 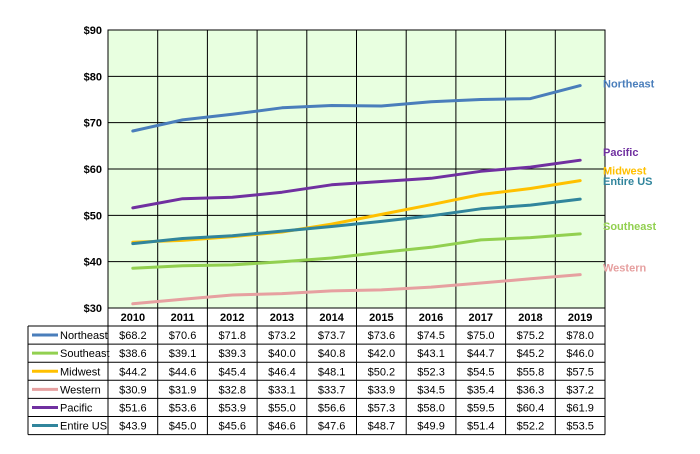 What do you see at coordinates (183, 390) in the screenshot?
I see `data-cell: $31.9` at bounding box center [183, 390].